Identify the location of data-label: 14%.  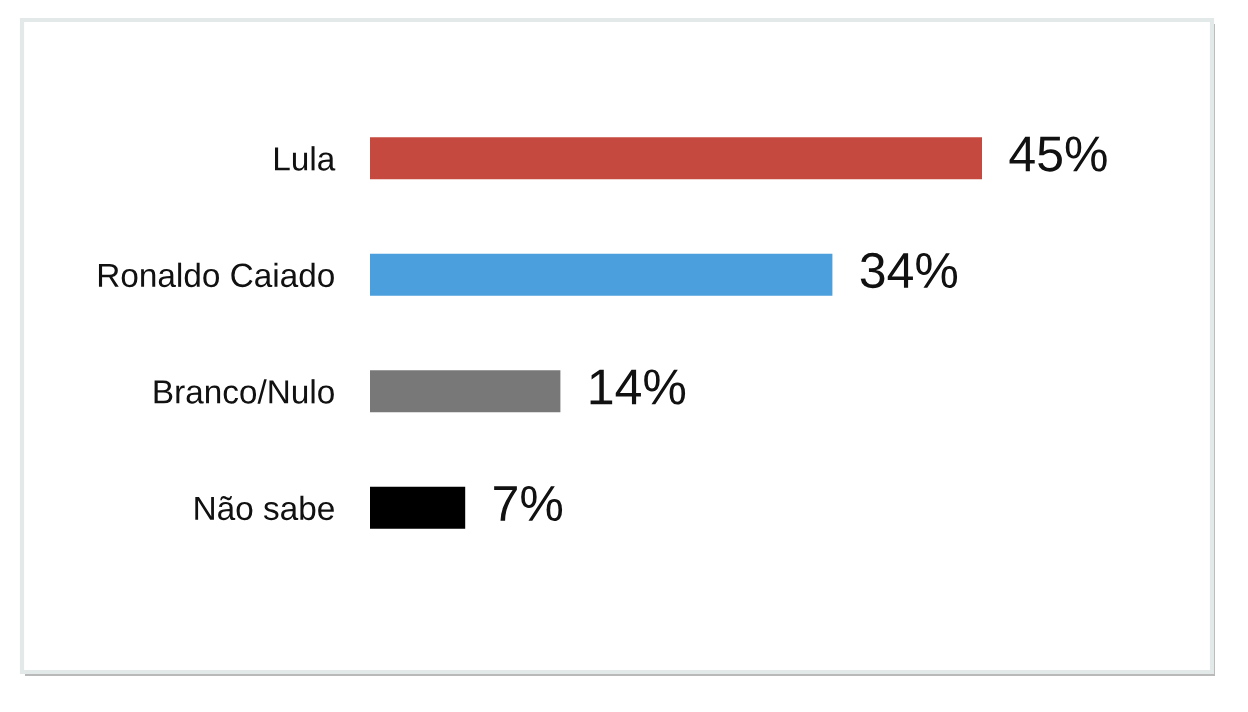
(638, 387).